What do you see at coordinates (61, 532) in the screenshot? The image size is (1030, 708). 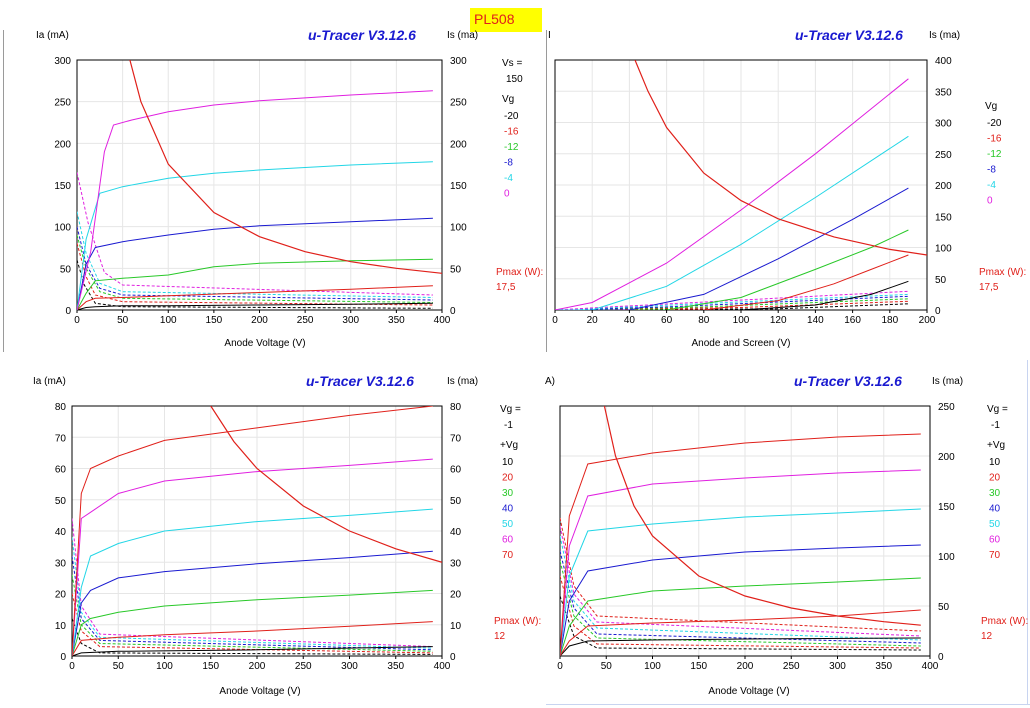 I see `y-tick-label-left: 40` at bounding box center [61, 532].